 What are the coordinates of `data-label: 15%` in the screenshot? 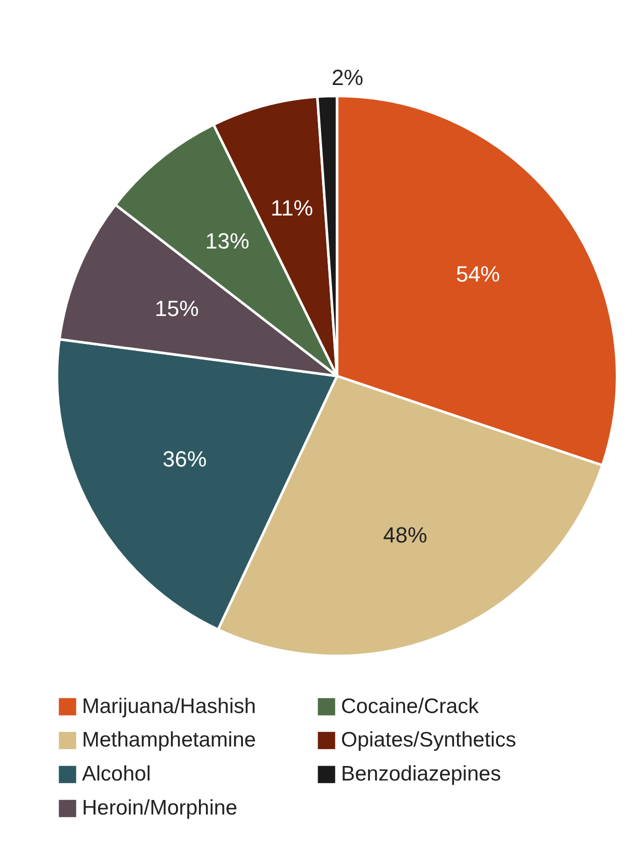 It's located at (176, 309).